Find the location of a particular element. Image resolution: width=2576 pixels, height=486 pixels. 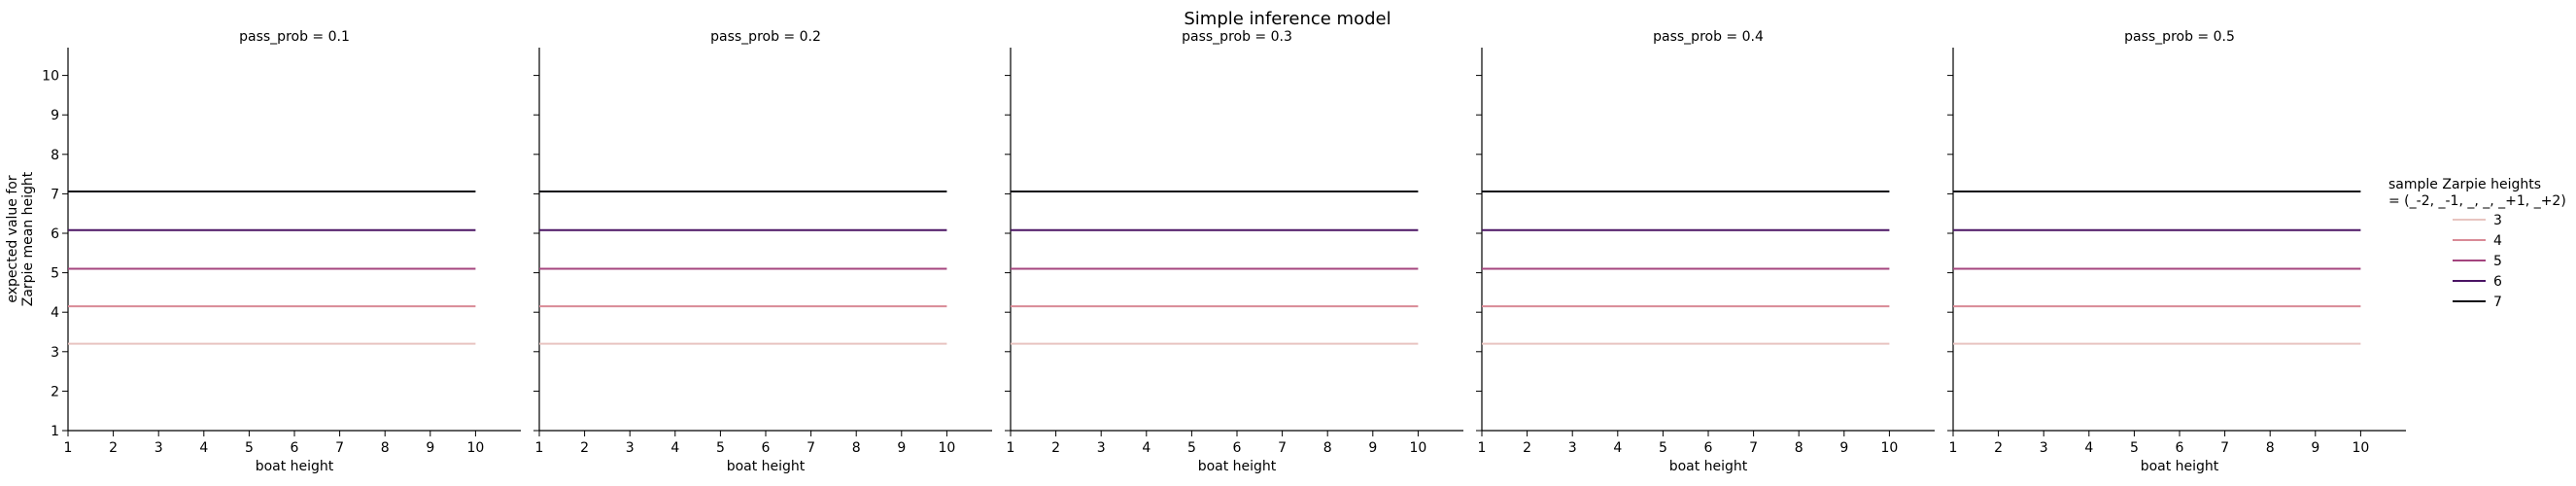

legend-item: 4 is located at coordinates (2477, 241).